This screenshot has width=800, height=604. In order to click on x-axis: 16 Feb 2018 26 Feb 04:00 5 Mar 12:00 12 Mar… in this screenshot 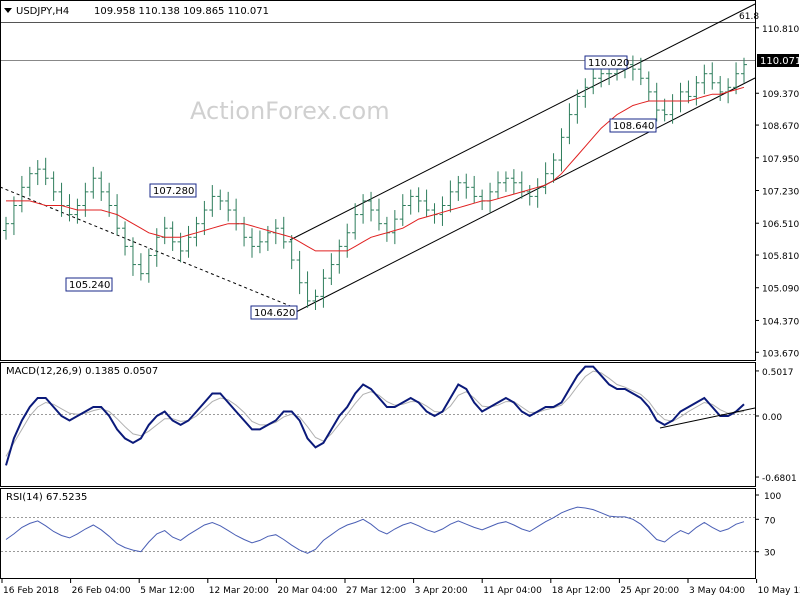, I will do `click(400, 587)`.